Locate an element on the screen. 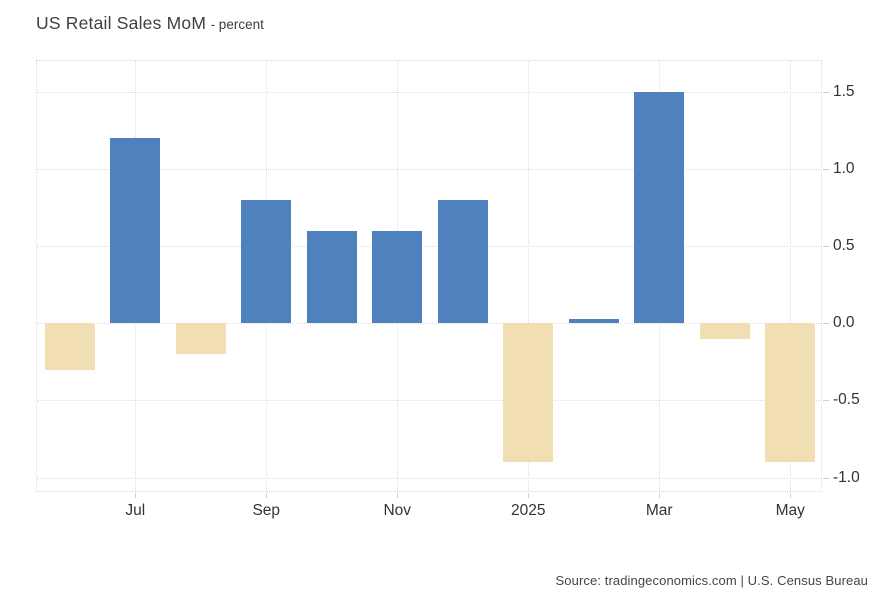 This screenshot has width=882, height=603. y-tick-mark--1.0 is located at coordinates (826, 478).